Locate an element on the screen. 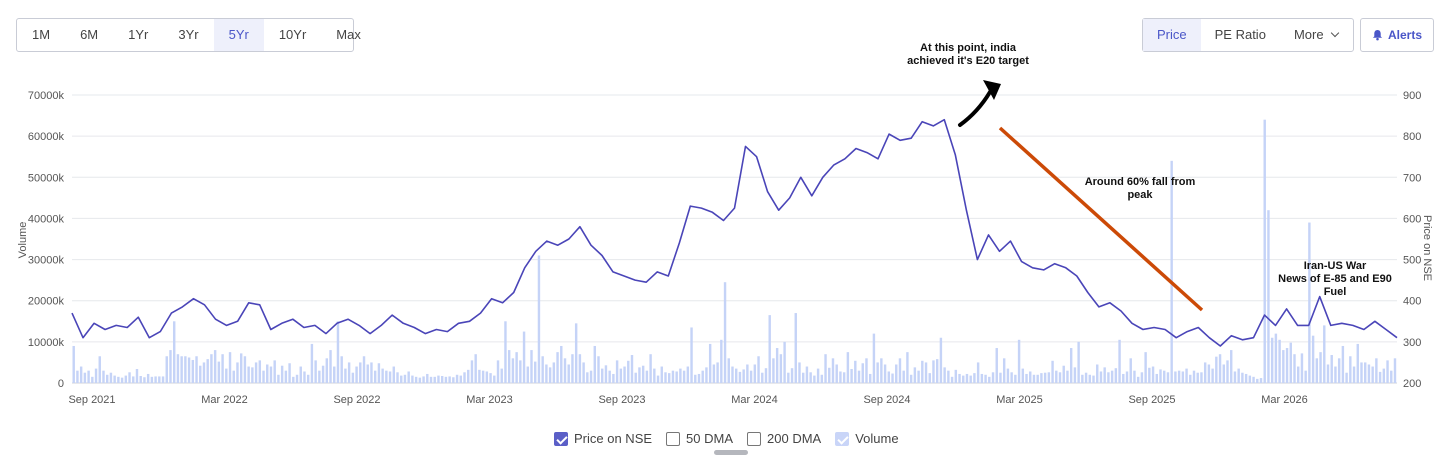 The image size is (1456, 455). range-button-5yr: 5Yr is located at coordinates (238, 35).